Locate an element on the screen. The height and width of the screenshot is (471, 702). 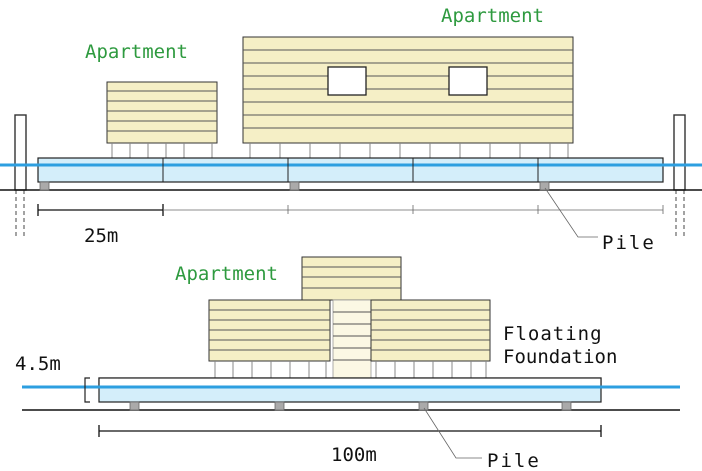
floating-foundation-top is located at coordinates (351, 174).